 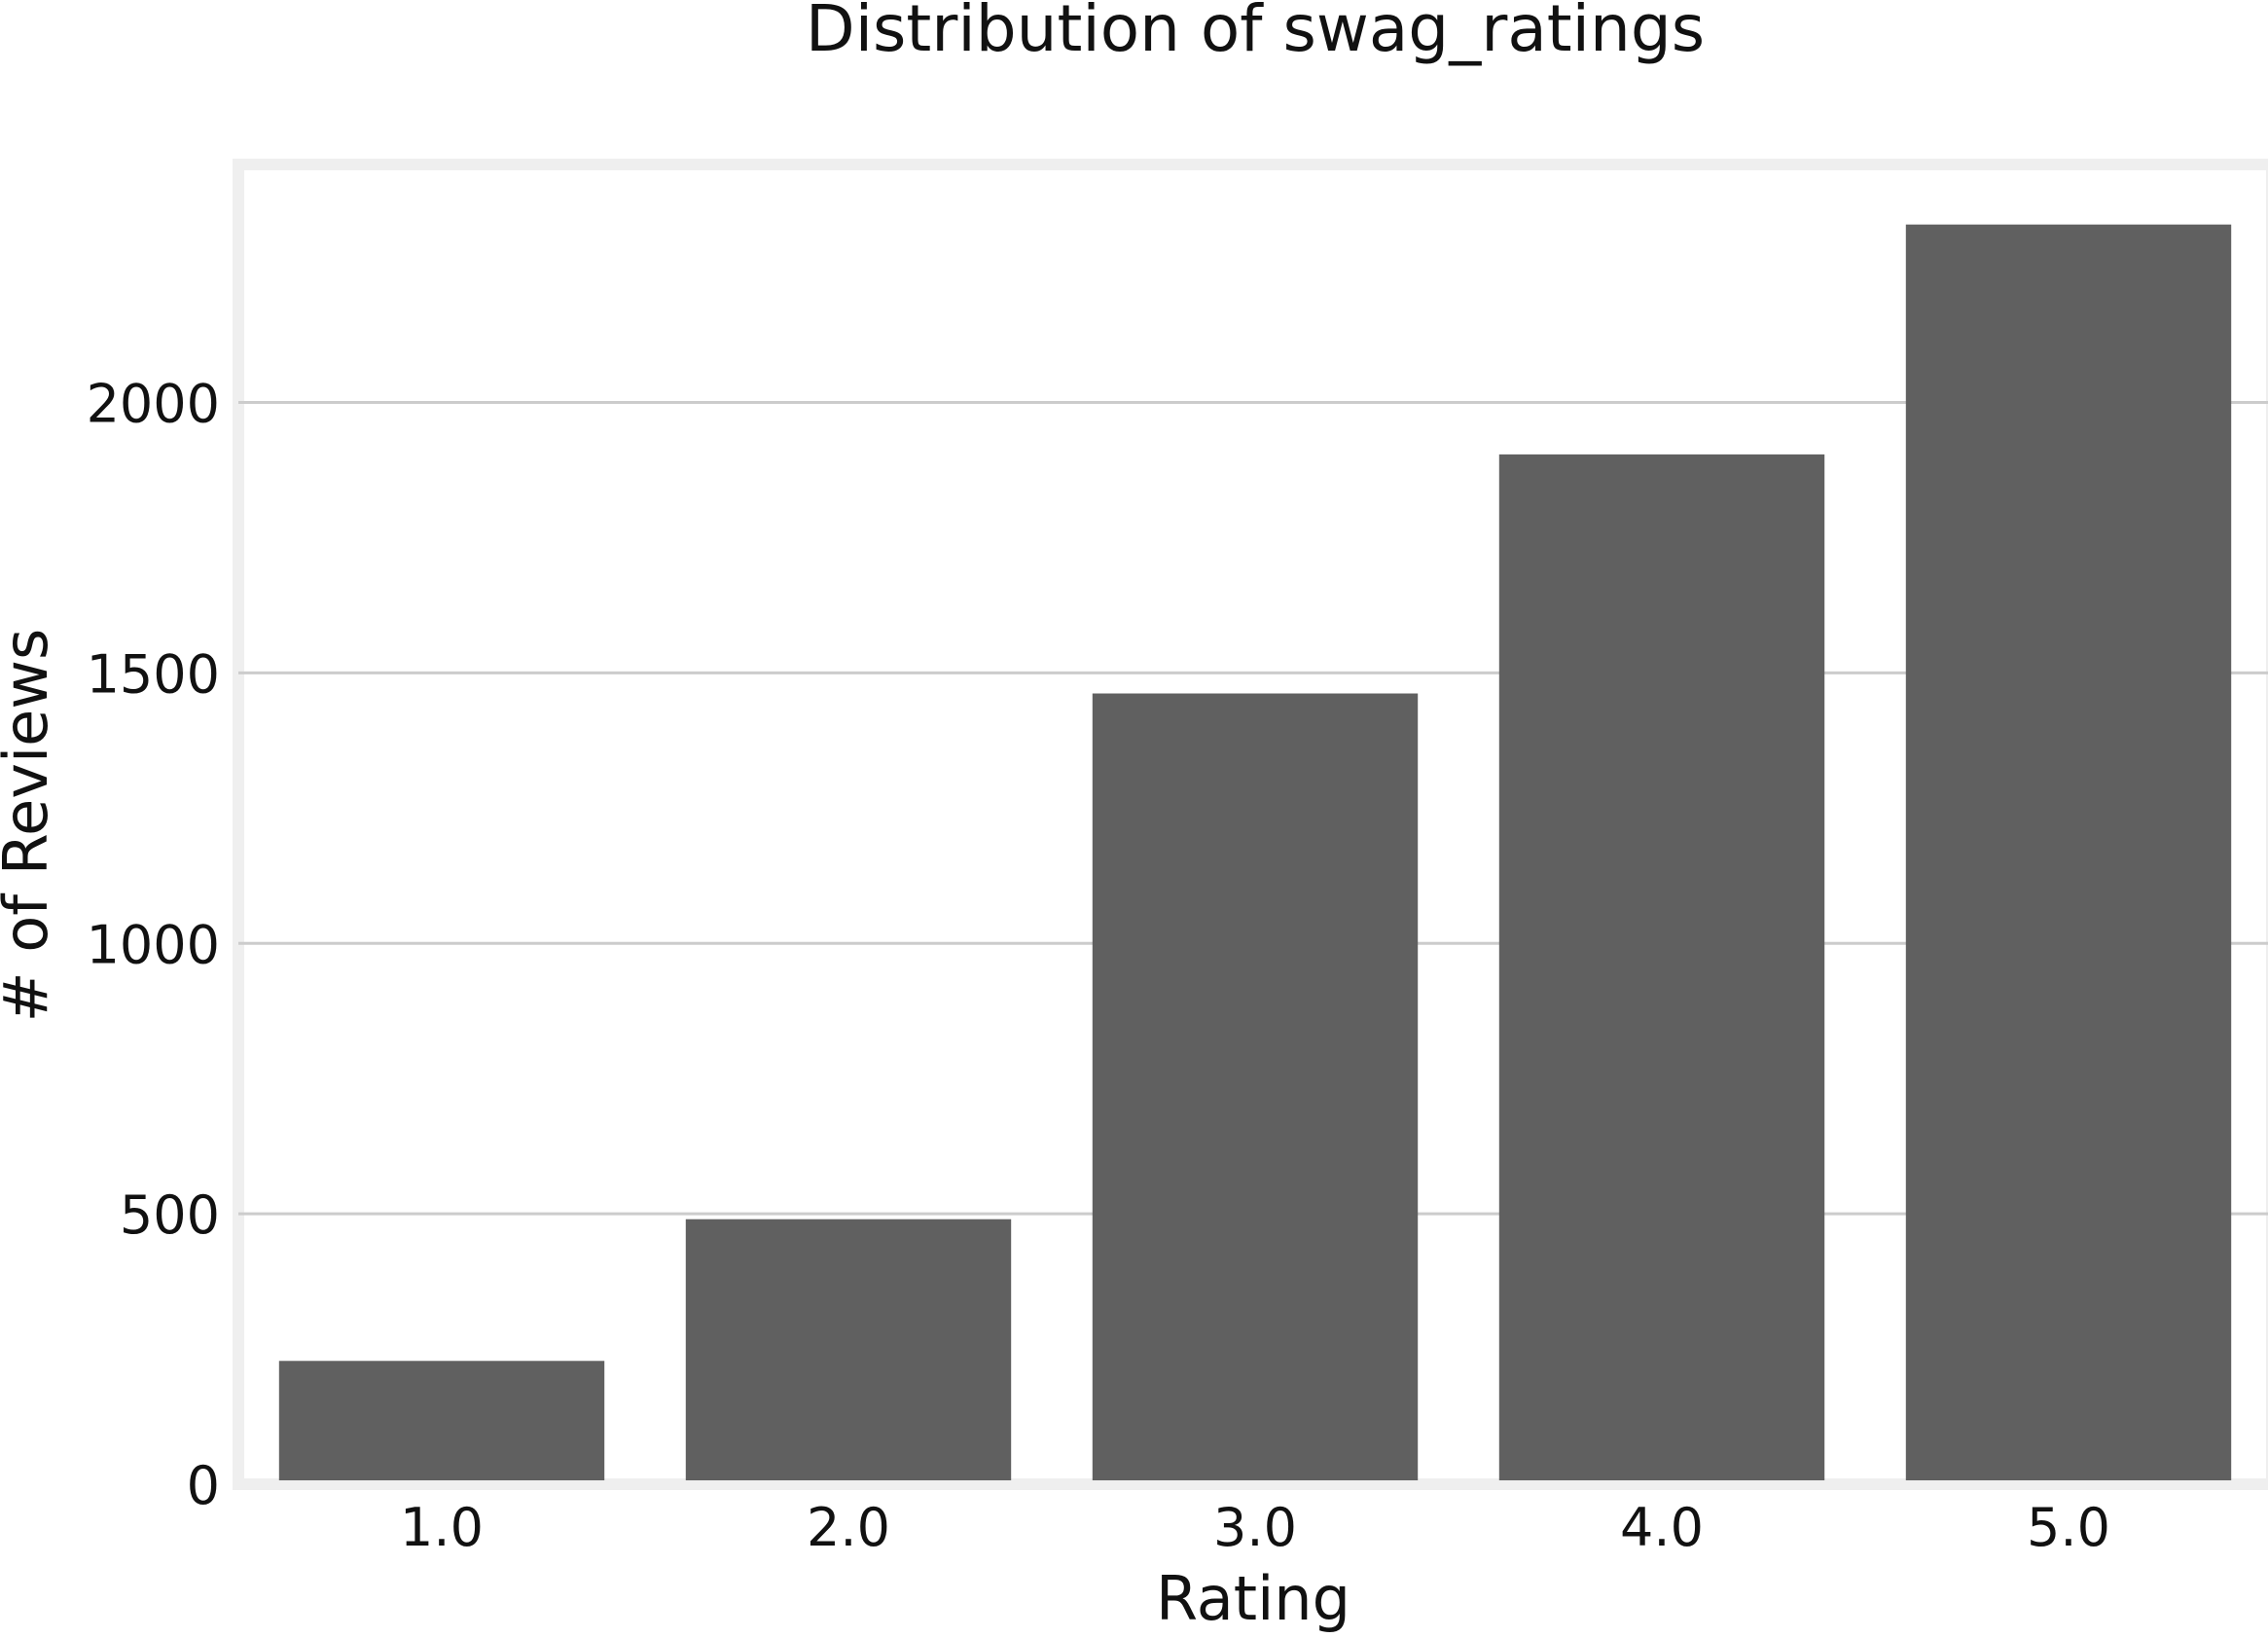 What do you see at coordinates (1253, 1598) in the screenshot?
I see `x-axis-label: Rating` at bounding box center [1253, 1598].